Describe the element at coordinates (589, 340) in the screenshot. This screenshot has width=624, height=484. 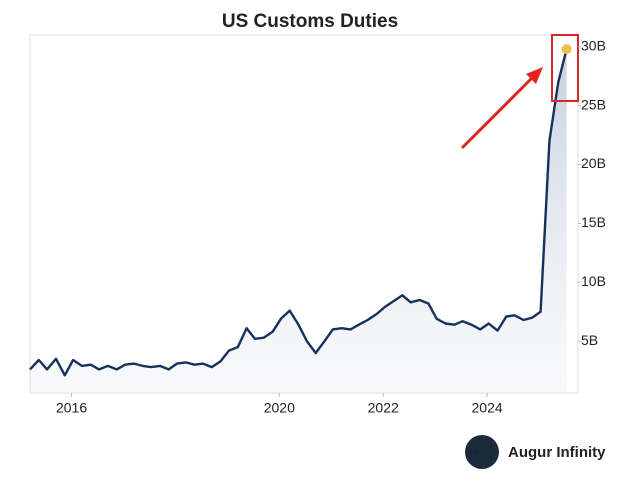
I see `y-tick-label: 5B` at that location.